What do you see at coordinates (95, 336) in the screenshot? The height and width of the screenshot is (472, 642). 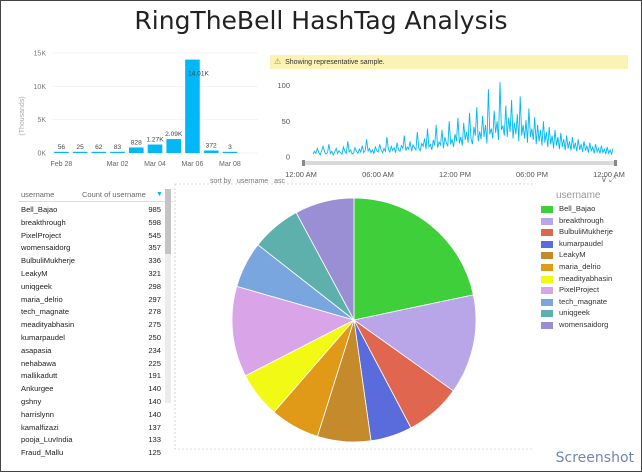 I see `table-row: kumarpaudel 250` at bounding box center [95, 336].